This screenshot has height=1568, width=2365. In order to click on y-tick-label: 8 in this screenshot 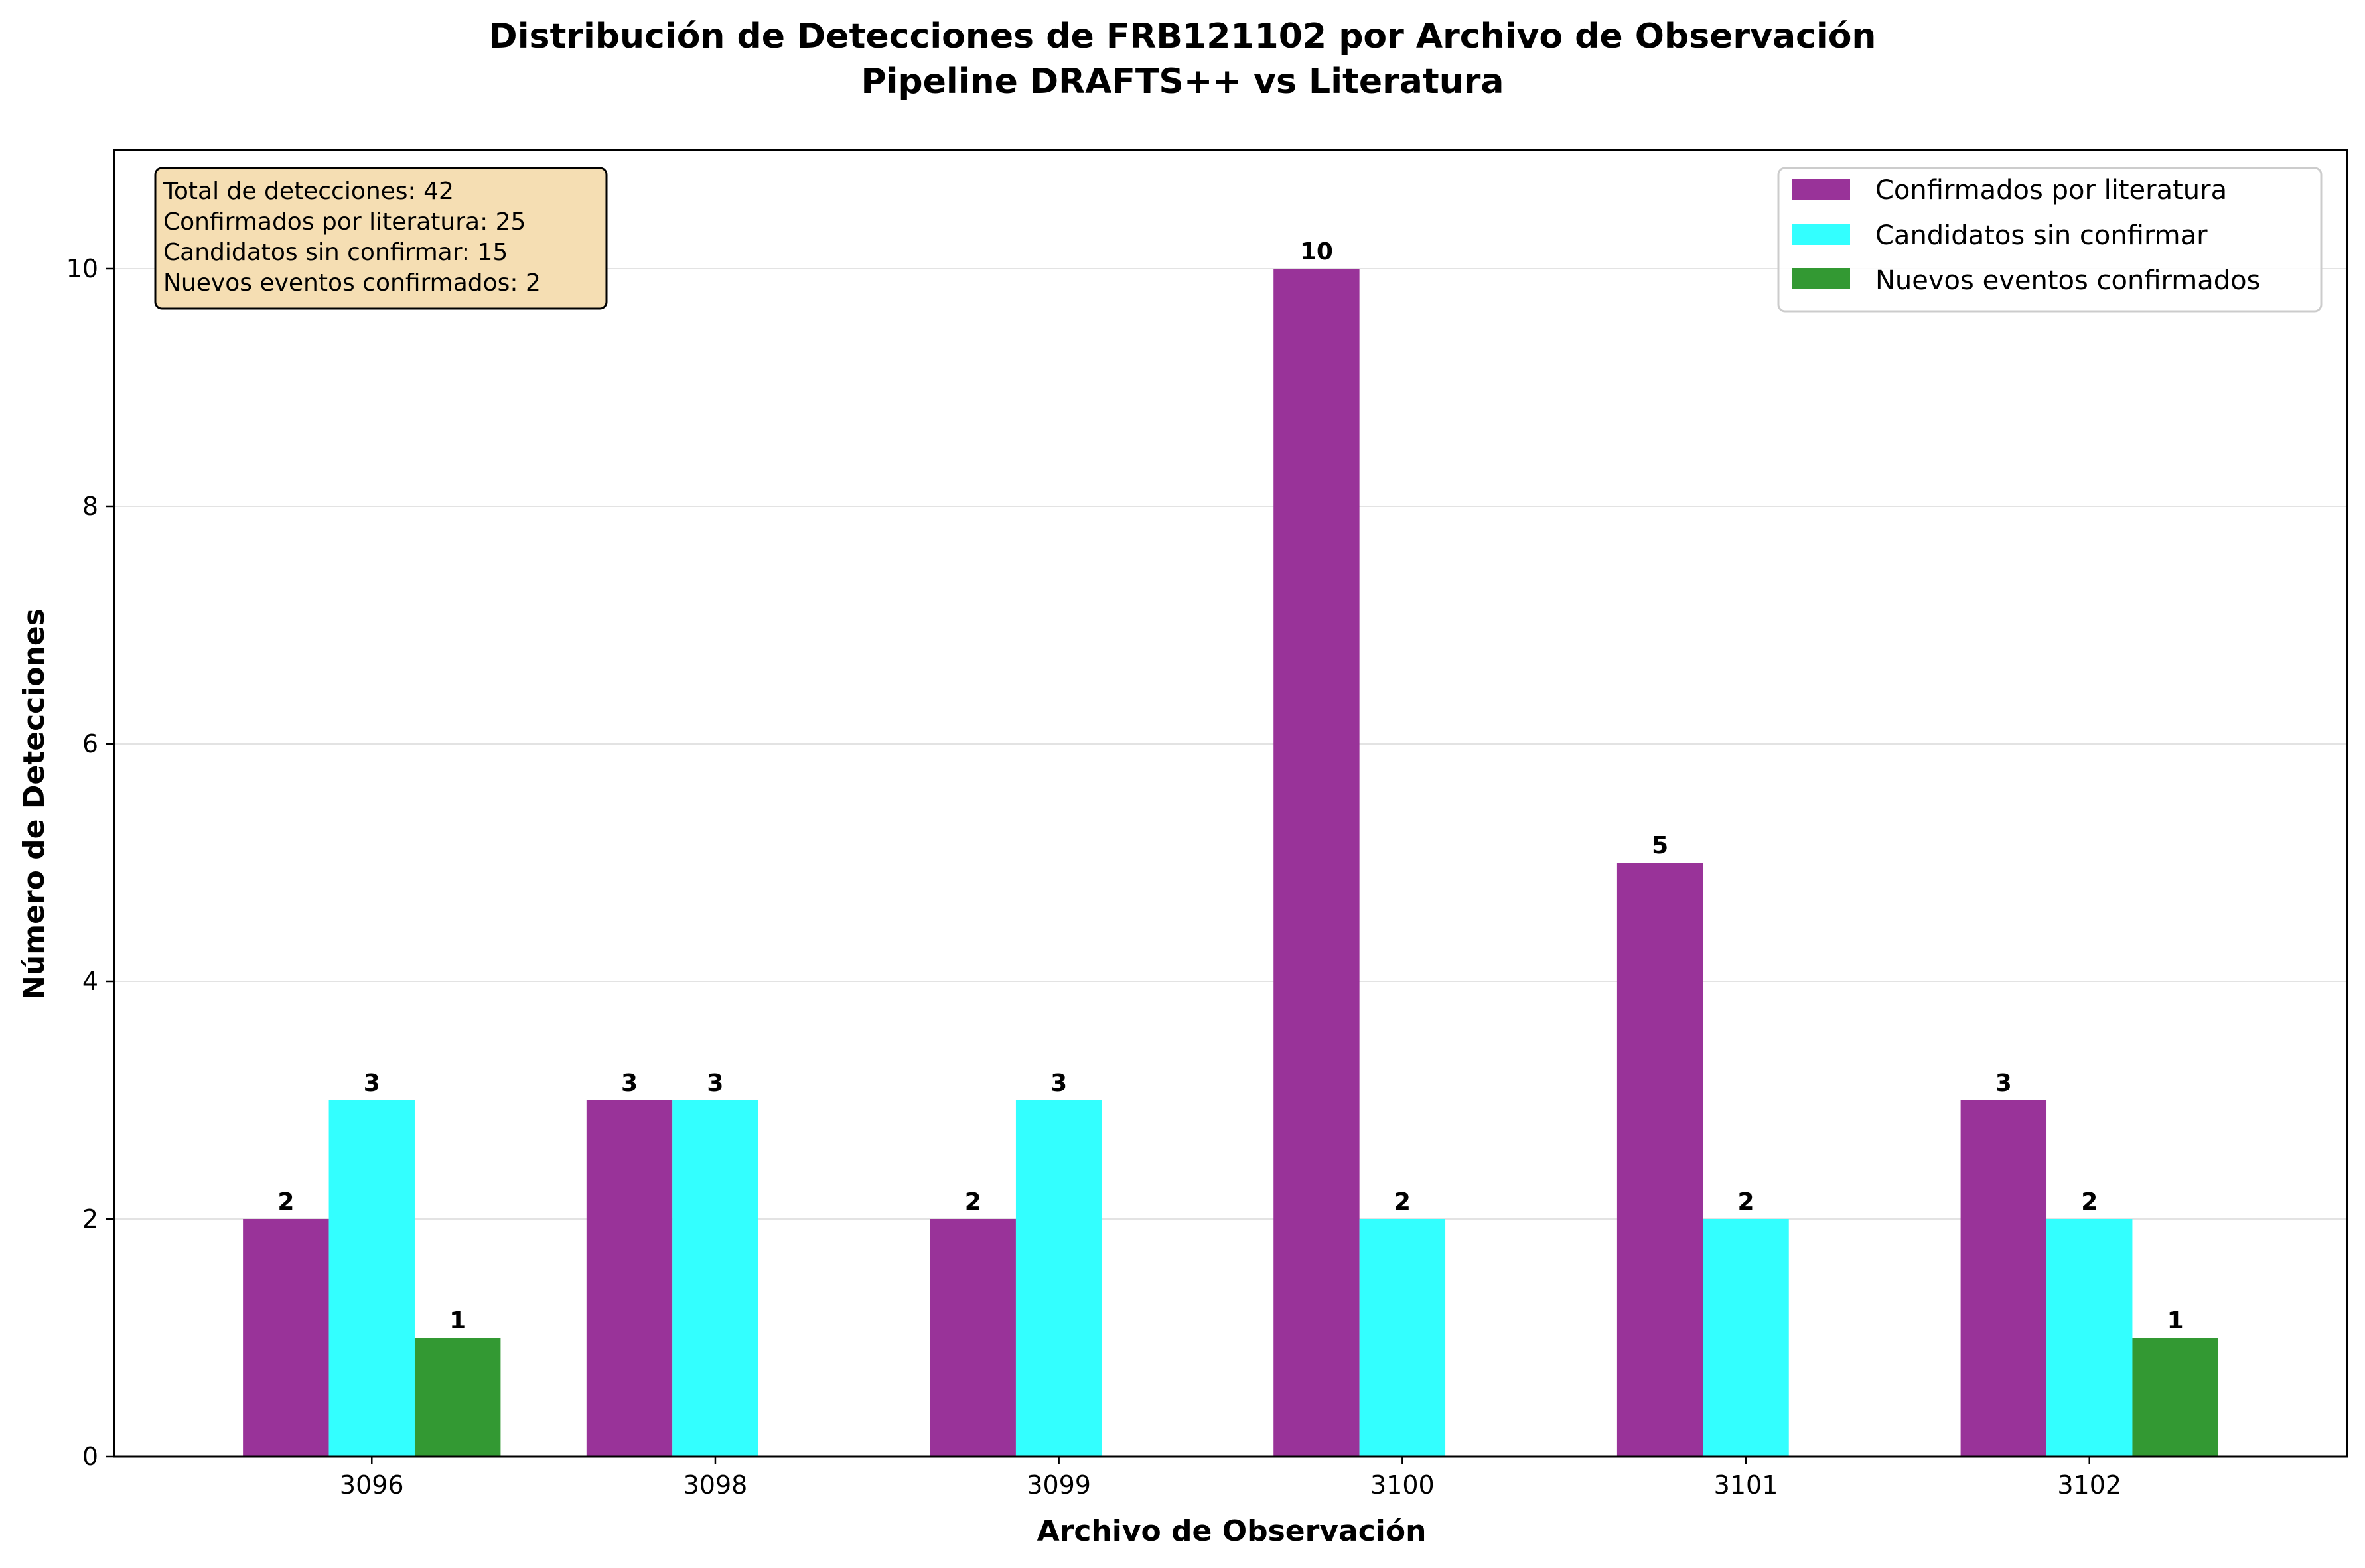, I will do `click(90, 506)`.